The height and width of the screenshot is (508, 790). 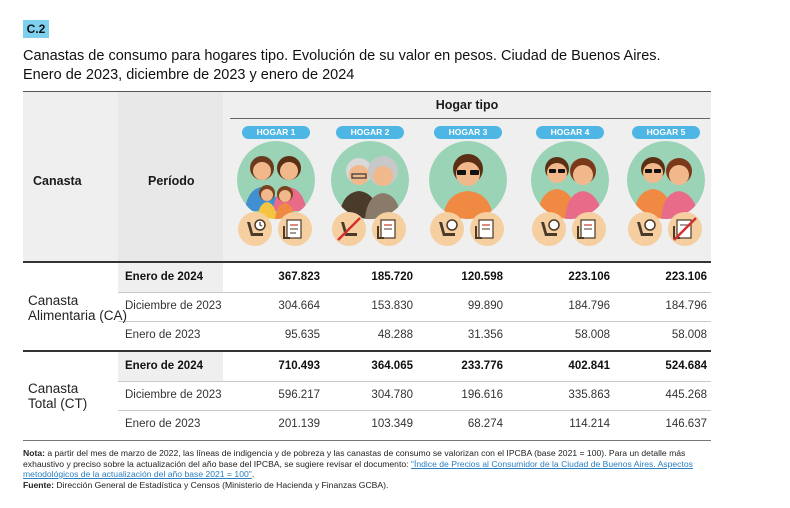 What do you see at coordinates (468, 180) in the screenshot?
I see `single-man-icon` at bounding box center [468, 180].